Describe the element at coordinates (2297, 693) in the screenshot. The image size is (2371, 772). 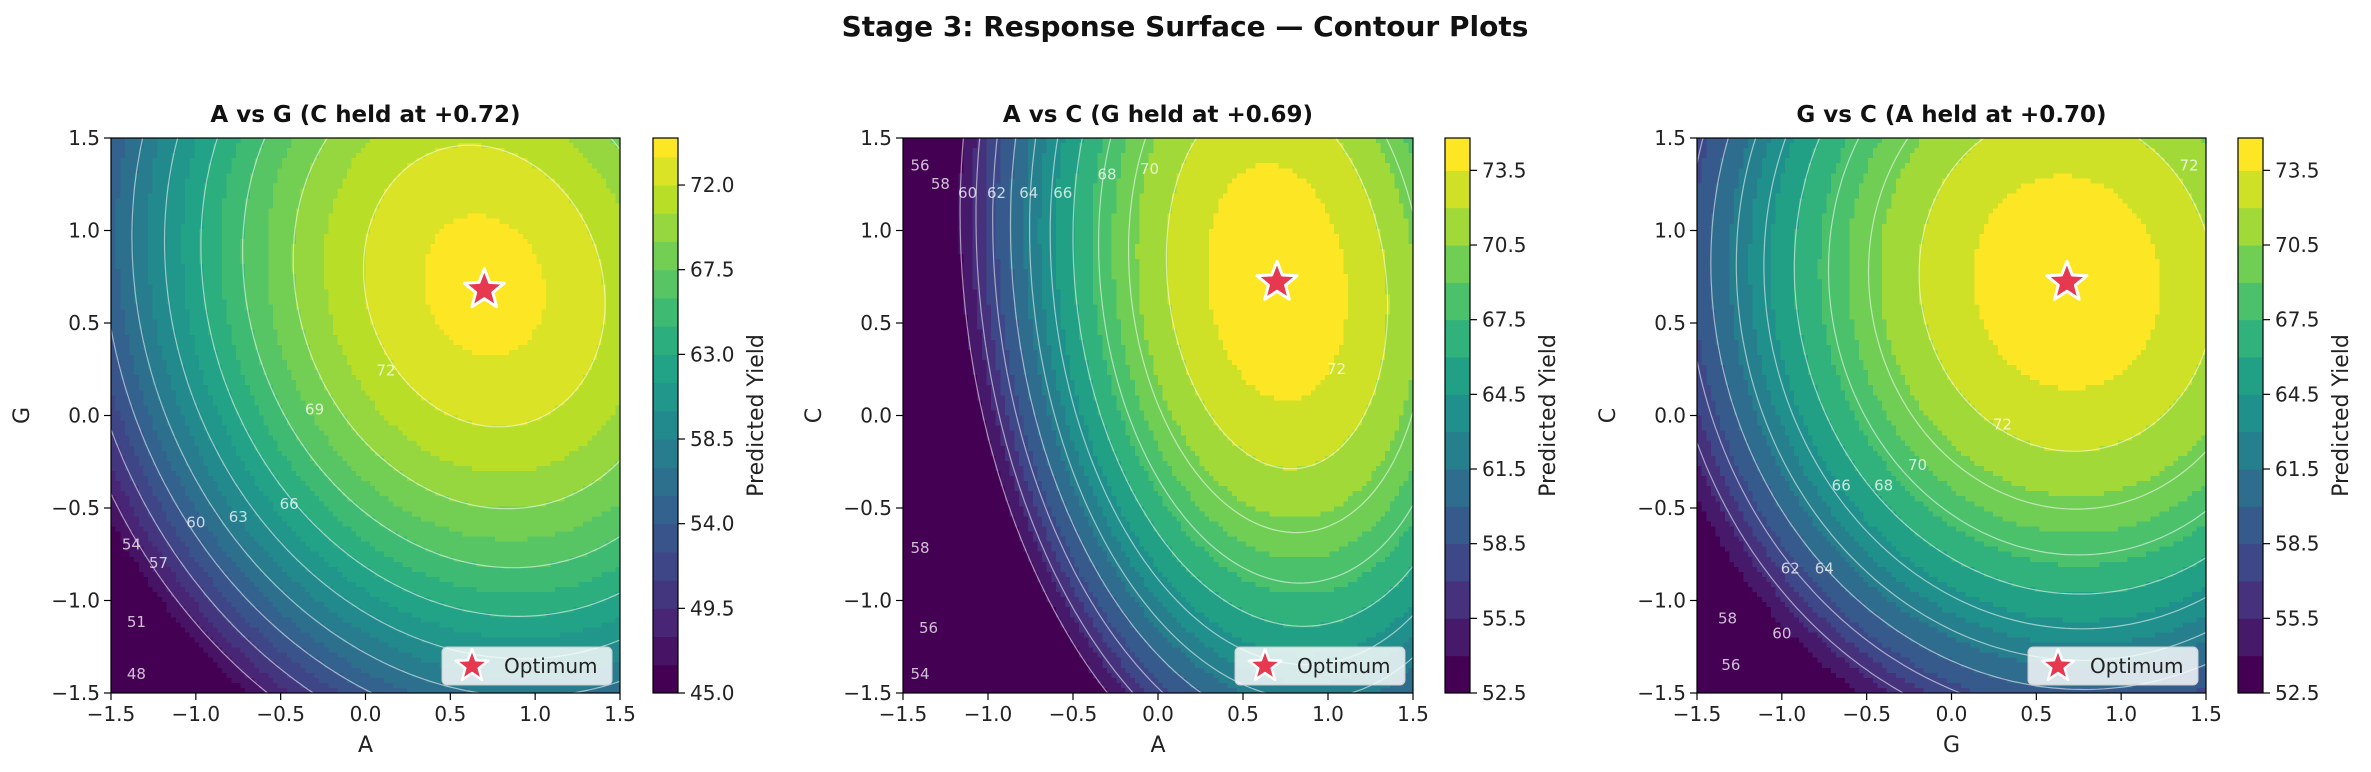
I see `colorbar-tick-label: 52.5` at that location.